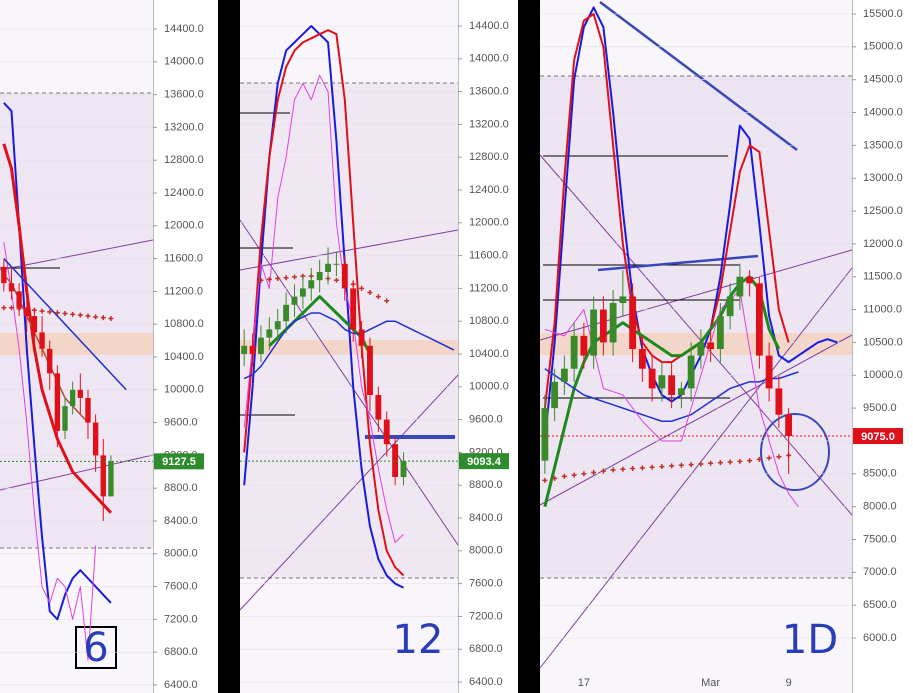 Image resolution: width=913 pixels, height=693 pixels. I want to click on panel-1-zone, so click(76, 320).